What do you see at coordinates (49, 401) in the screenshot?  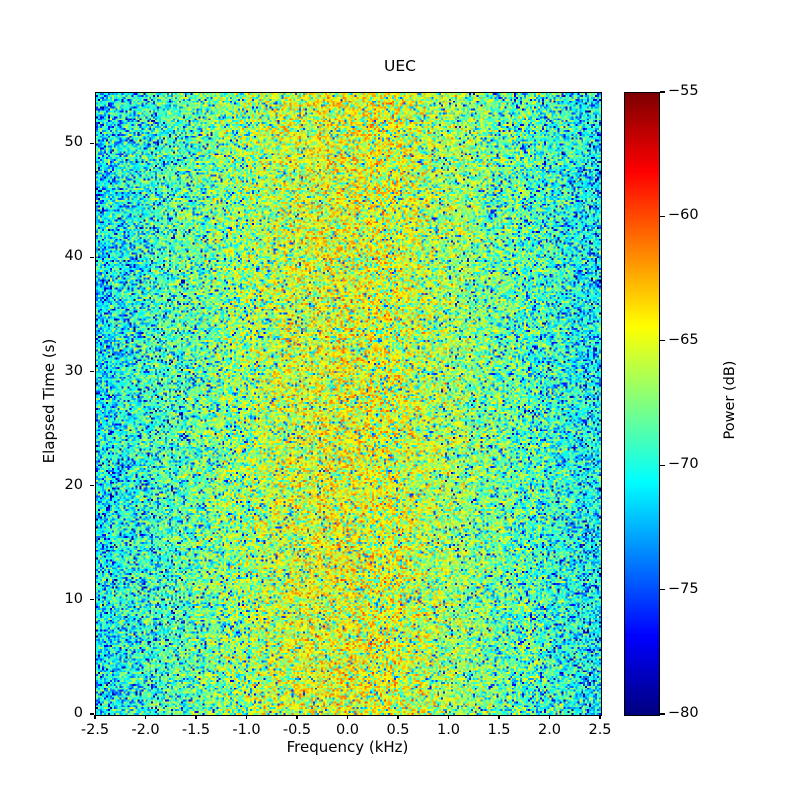 I see `y-axis-label: Elapsed Time (s)` at bounding box center [49, 401].